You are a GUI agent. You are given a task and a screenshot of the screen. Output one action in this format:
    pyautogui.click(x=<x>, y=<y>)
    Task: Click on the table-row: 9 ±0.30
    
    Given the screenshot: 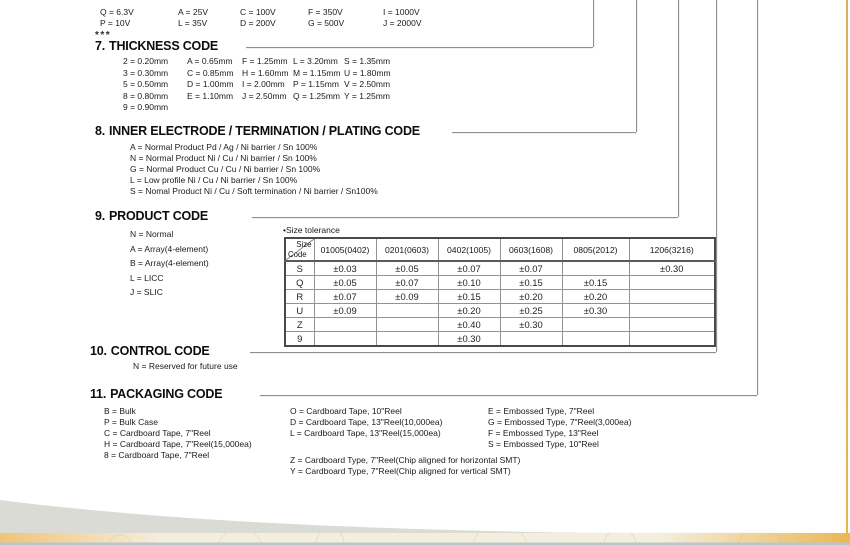 What is the action you would take?
    pyautogui.click(x=500, y=339)
    